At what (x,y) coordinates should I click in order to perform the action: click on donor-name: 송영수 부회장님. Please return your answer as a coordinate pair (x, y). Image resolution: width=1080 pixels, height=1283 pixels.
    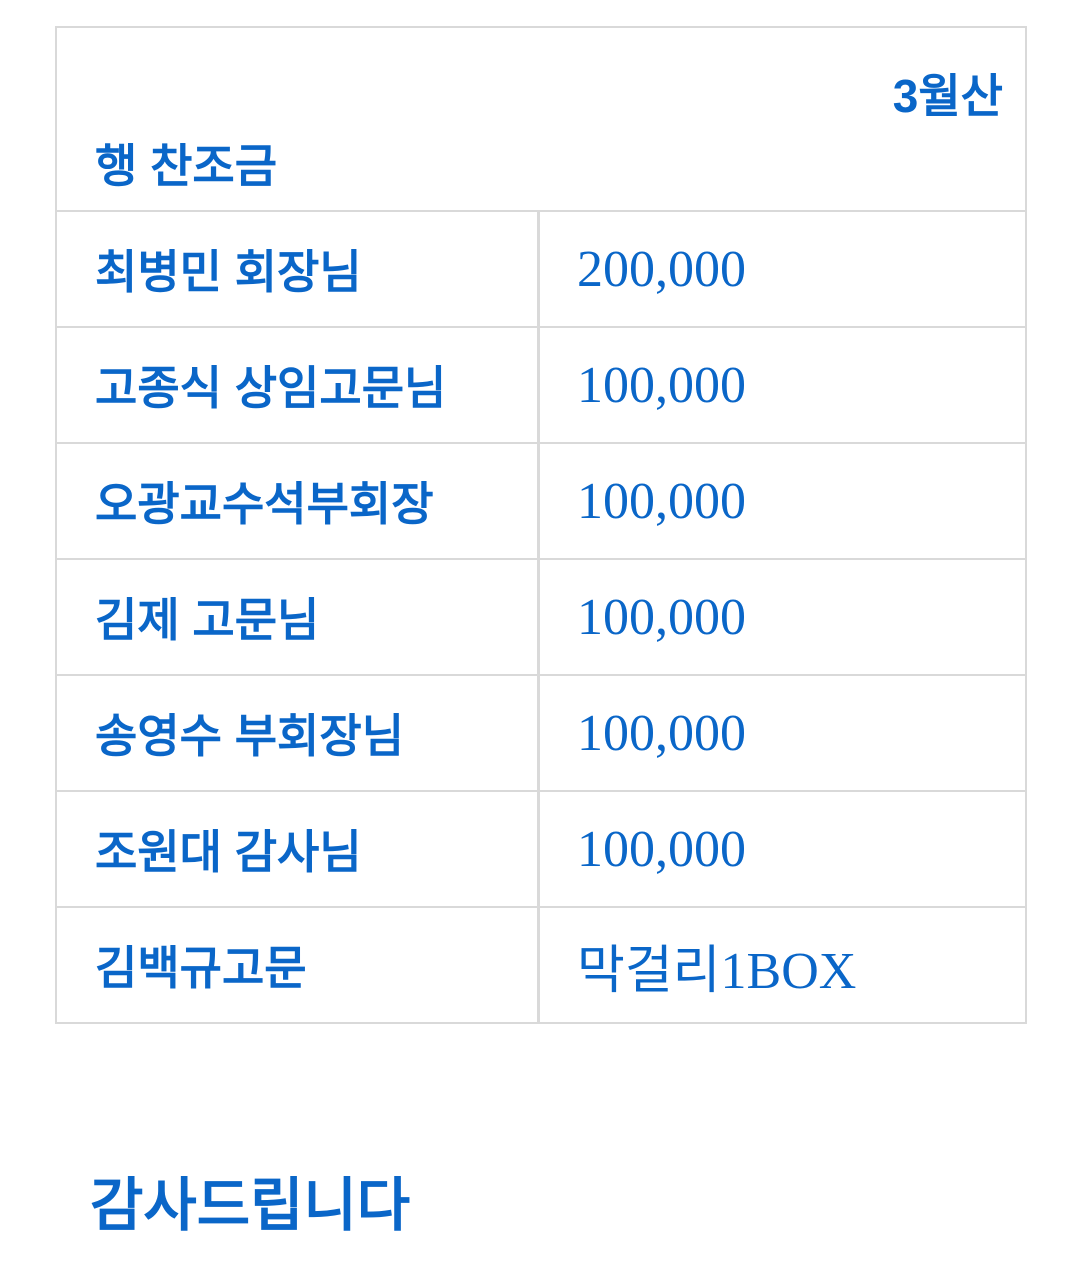
    Looking at the image, I should click on (298, 733).